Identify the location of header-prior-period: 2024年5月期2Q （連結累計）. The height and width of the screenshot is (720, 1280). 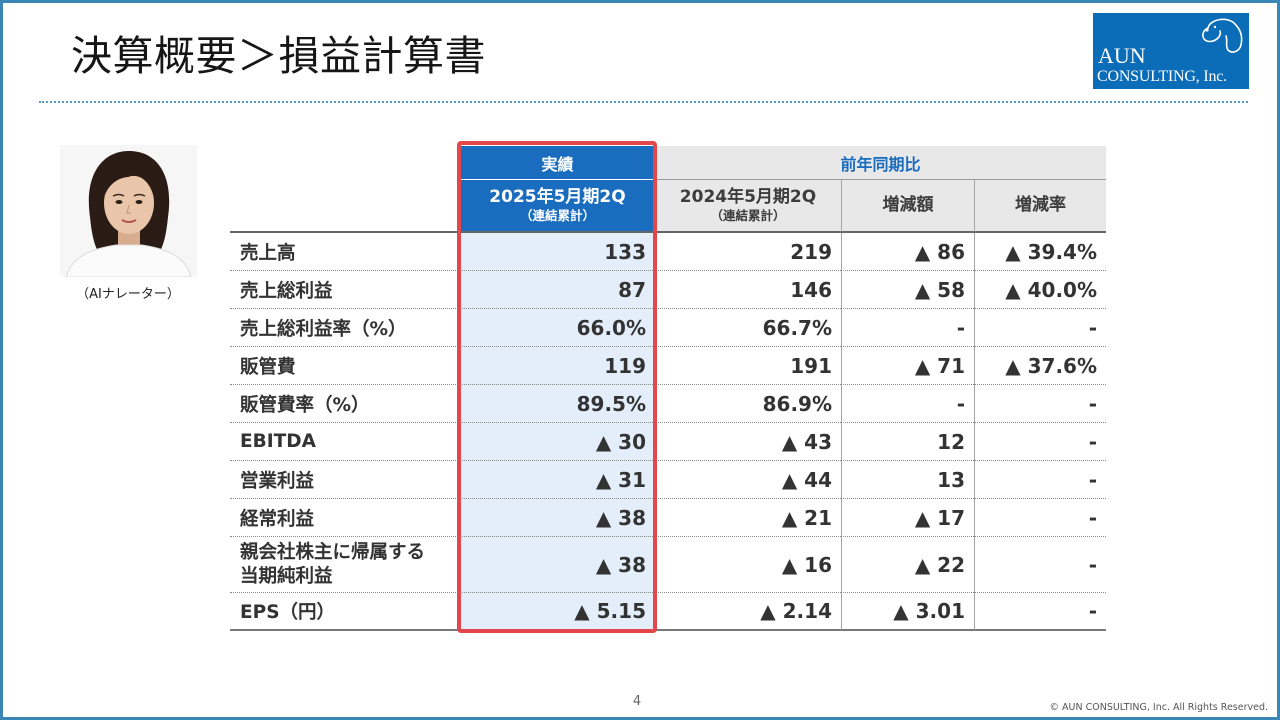
(748, 206).